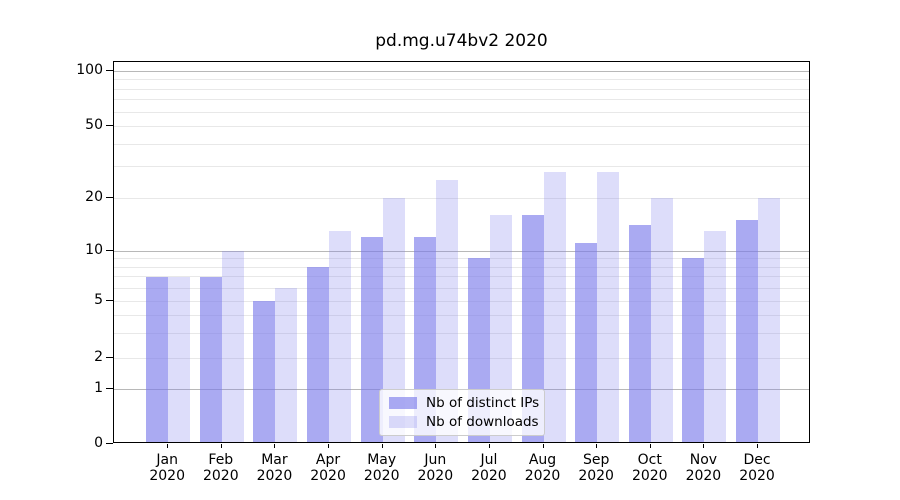 This screenshot has width=900, height=500. I want to click on x-tick-label-mar: Mar 2020, so click(274, 468).